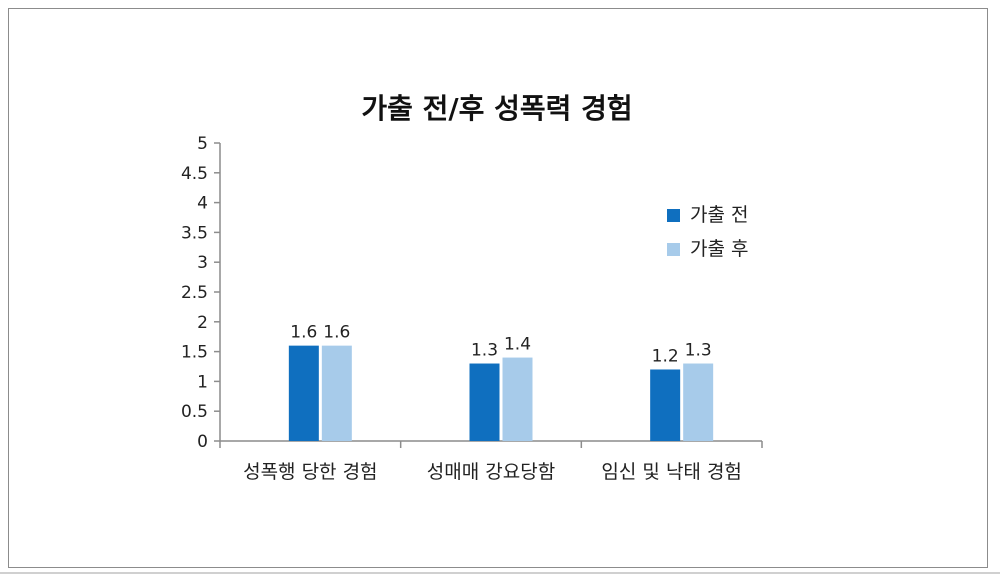 Image resolution: width=1000 pixels, height=582 pixels. What do you see at coordinates (517, 345) in the screenshot?
I see `data-label: 1.4` at bounding box center [517, 345].